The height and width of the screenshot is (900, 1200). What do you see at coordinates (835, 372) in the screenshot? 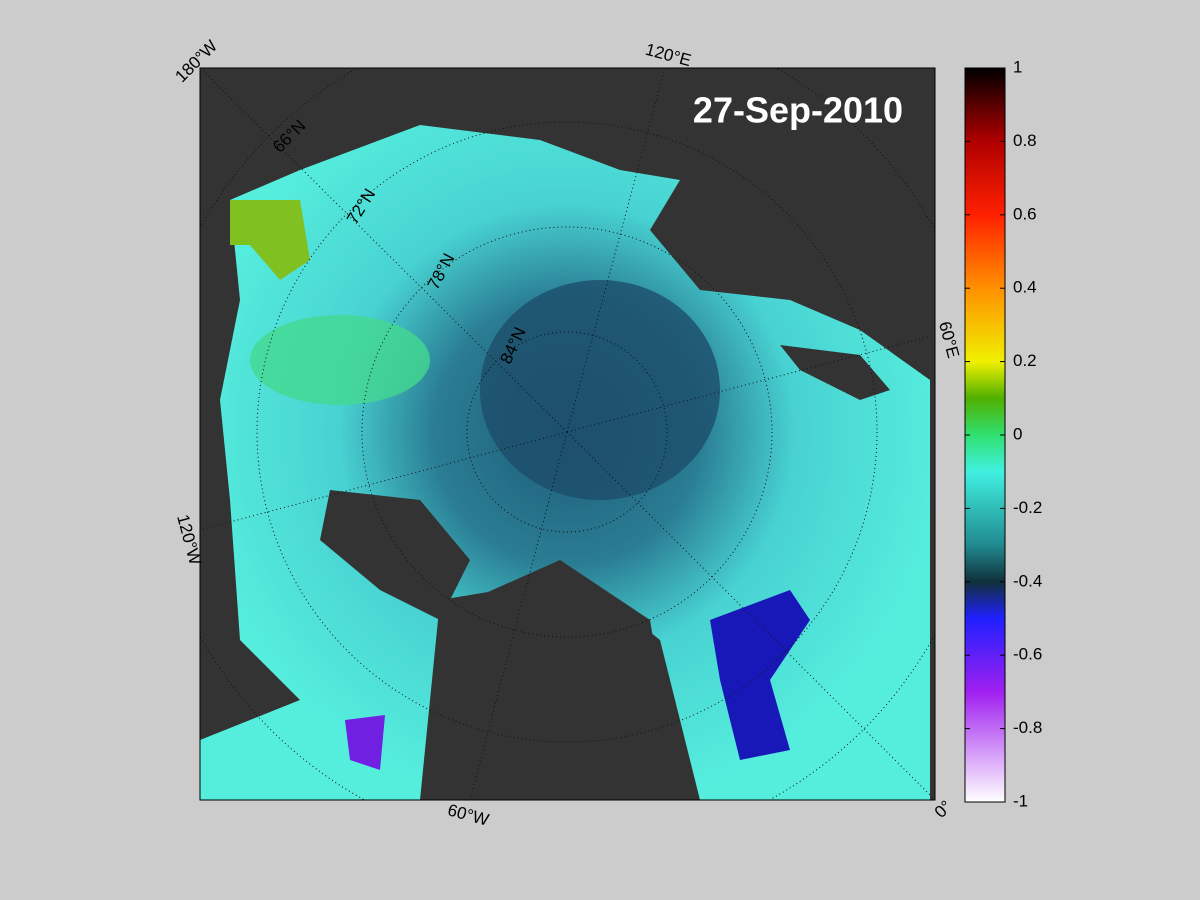
I see `island` at bounding box center [835, 372].